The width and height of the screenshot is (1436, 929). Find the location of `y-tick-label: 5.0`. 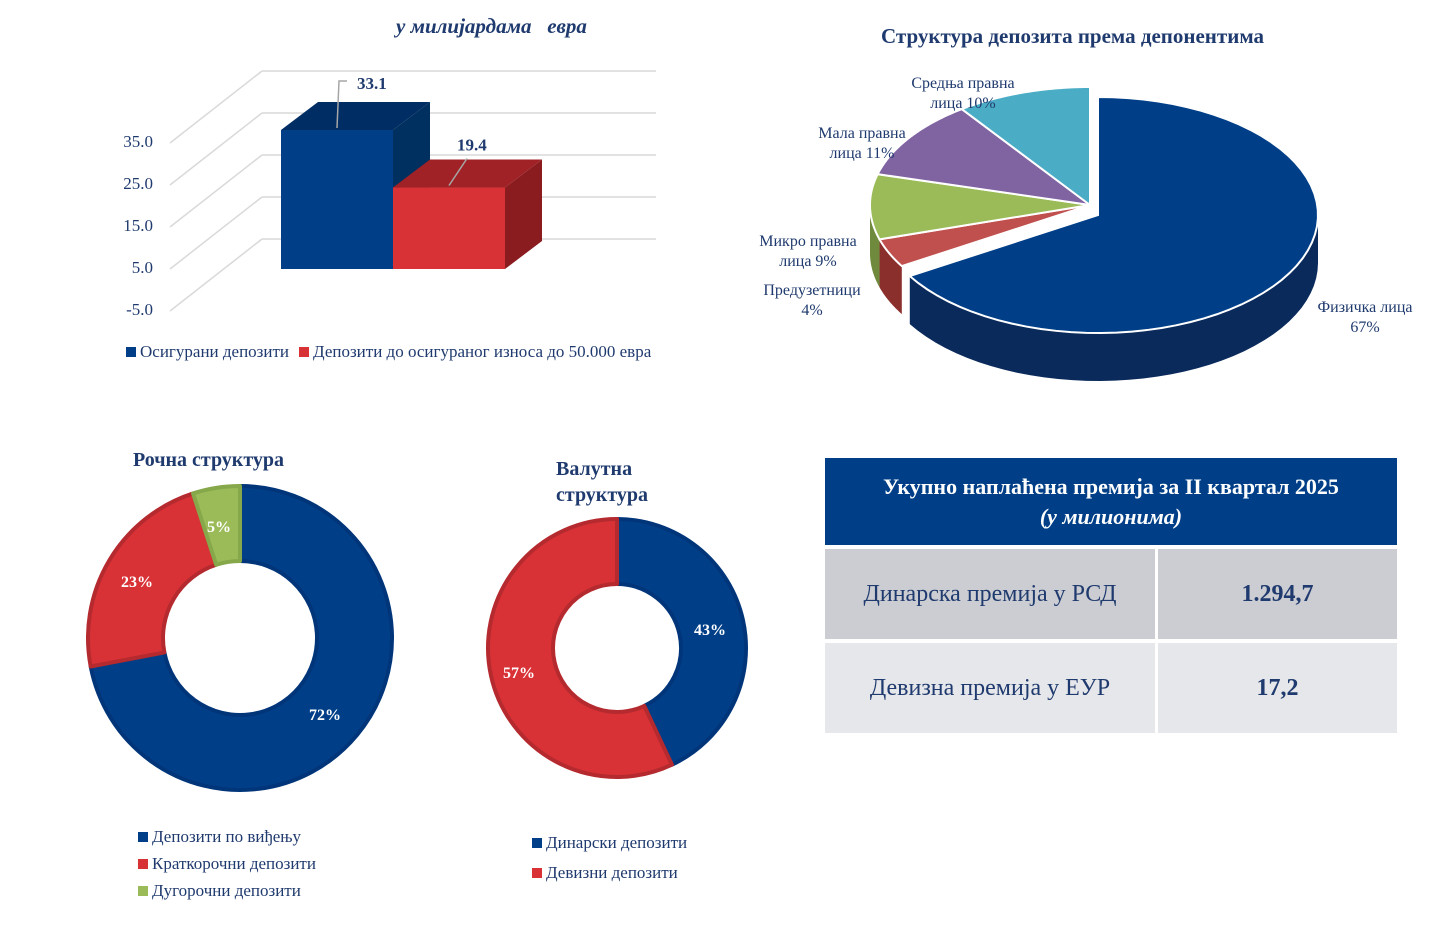

y-tick-label: 5.0 is located at coordinates (142, 267).